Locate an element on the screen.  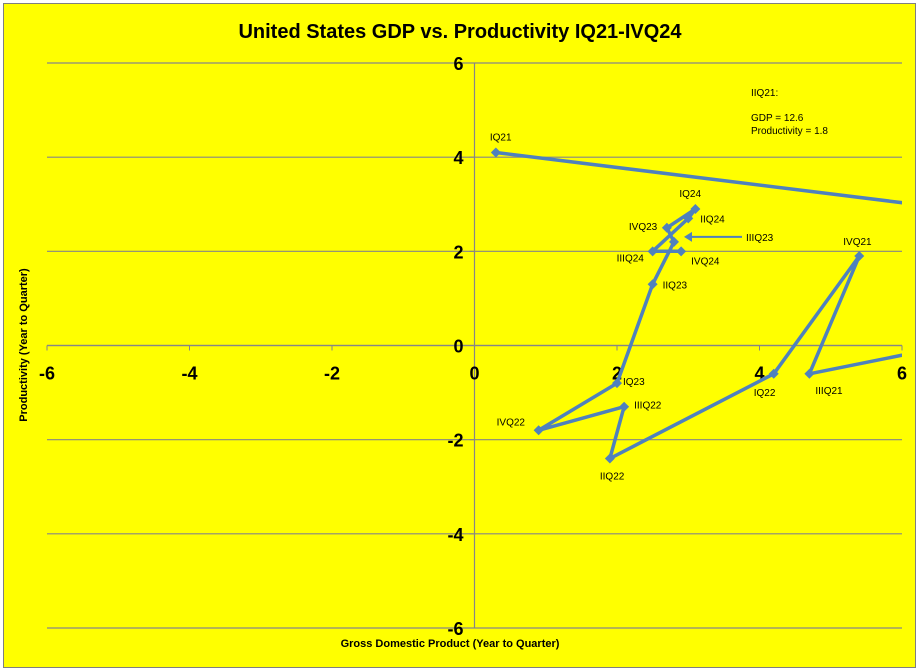
annotation-line-2: GDP = 12.6 is located at coordinates (777, 118).